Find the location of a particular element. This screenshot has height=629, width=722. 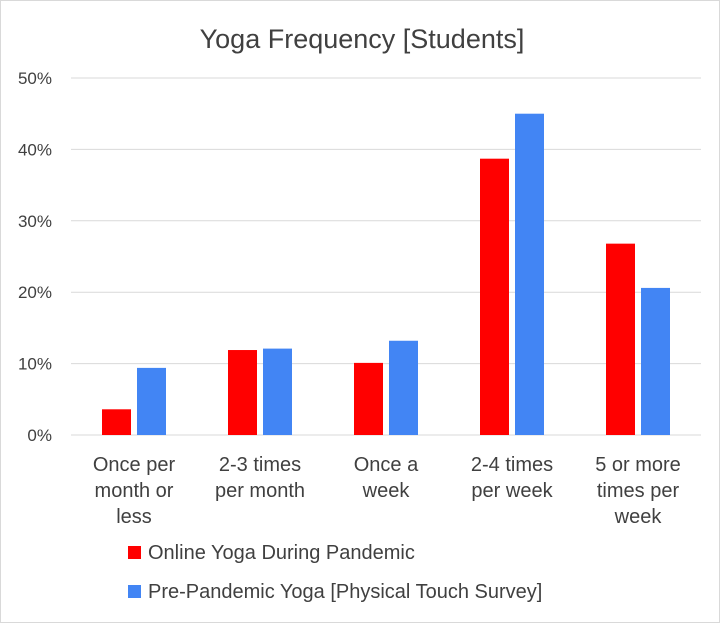

y-tick-label: 20% is located at coordinates (35, 292).